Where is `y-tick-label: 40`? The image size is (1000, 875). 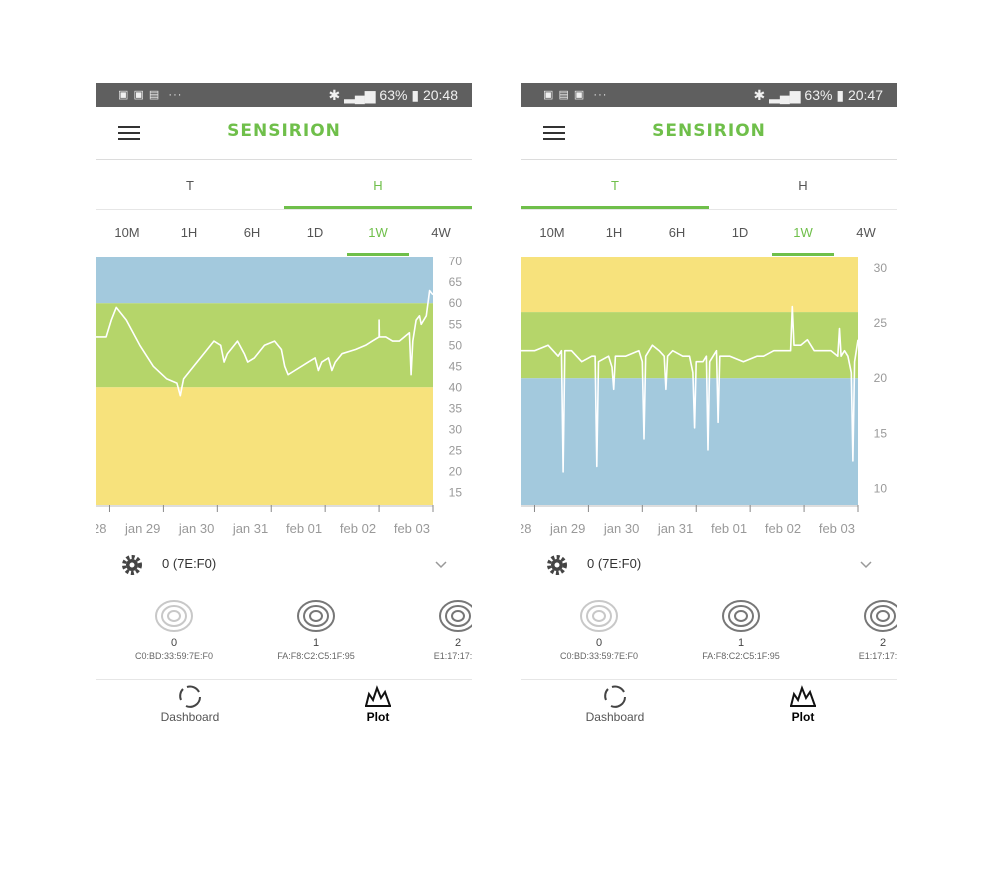
y-tick-label: 40 is located at coordinates (456, 387).